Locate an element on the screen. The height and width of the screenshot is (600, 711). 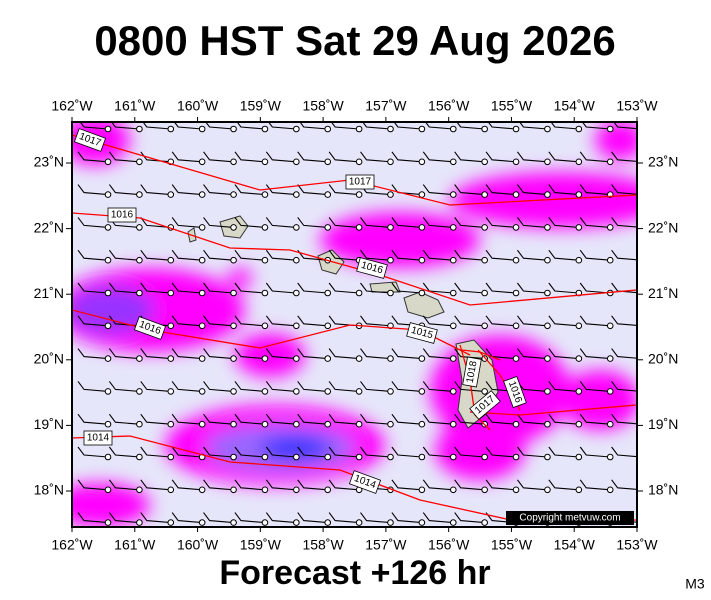
longitude-label: 160˚W is located at coordinates (198, 106).